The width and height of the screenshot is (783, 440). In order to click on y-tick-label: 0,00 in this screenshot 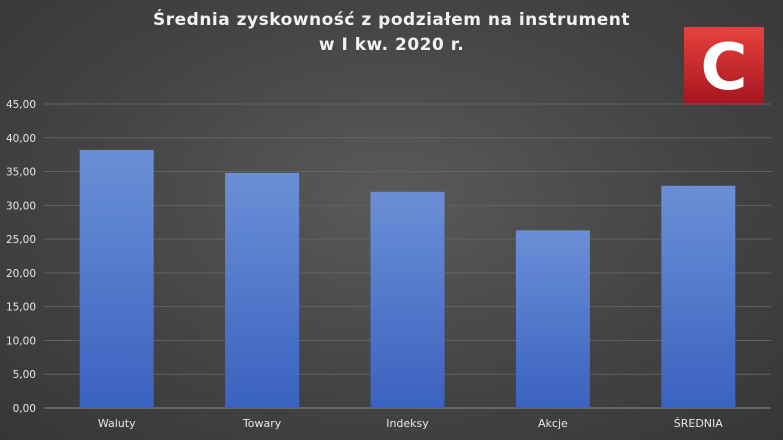, I will do `click(24, 409)`.